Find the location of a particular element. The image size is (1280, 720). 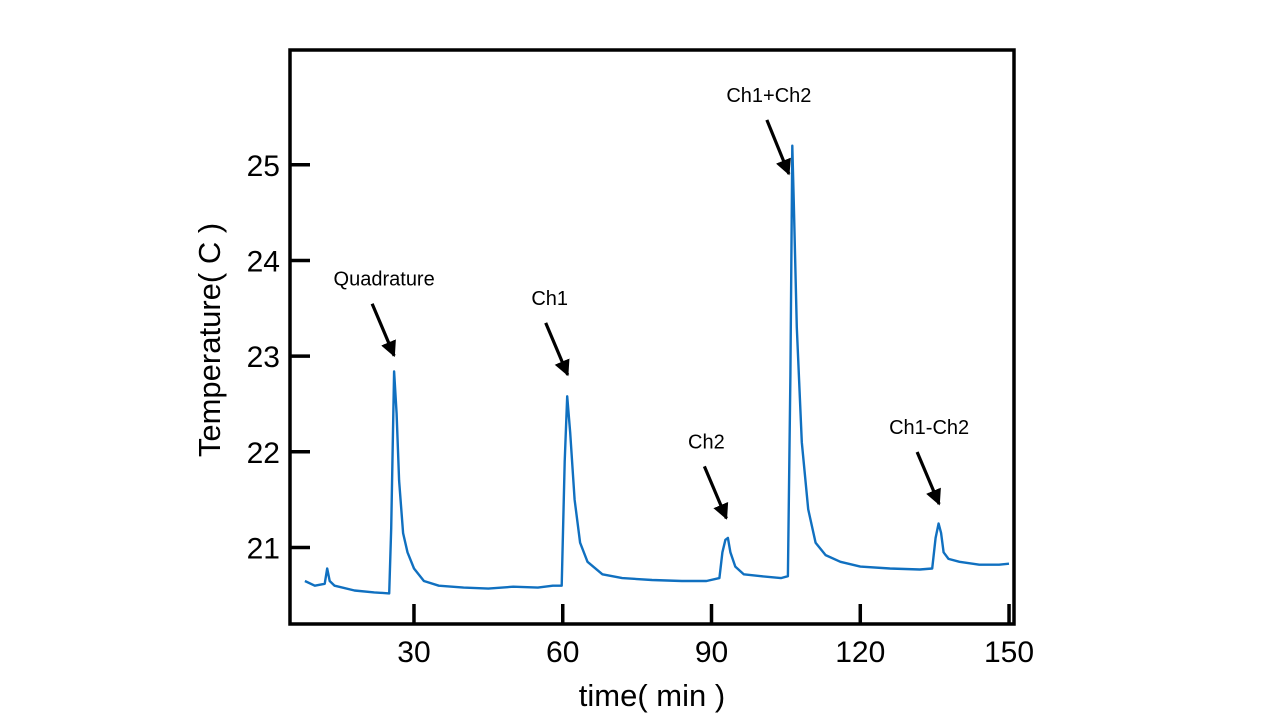

annotation-label: Ch2 is located at coordinates (706, 442).